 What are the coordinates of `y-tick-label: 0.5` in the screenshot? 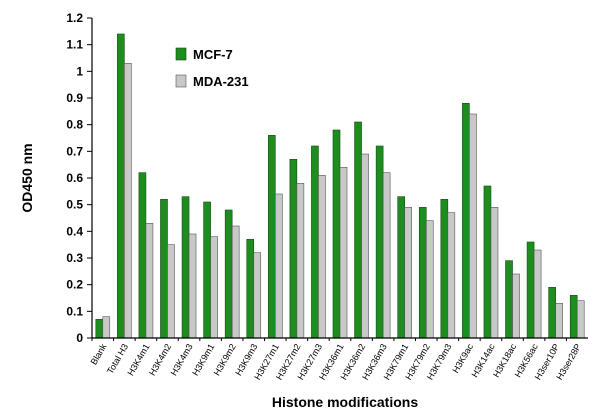 It's located at (74, 205).